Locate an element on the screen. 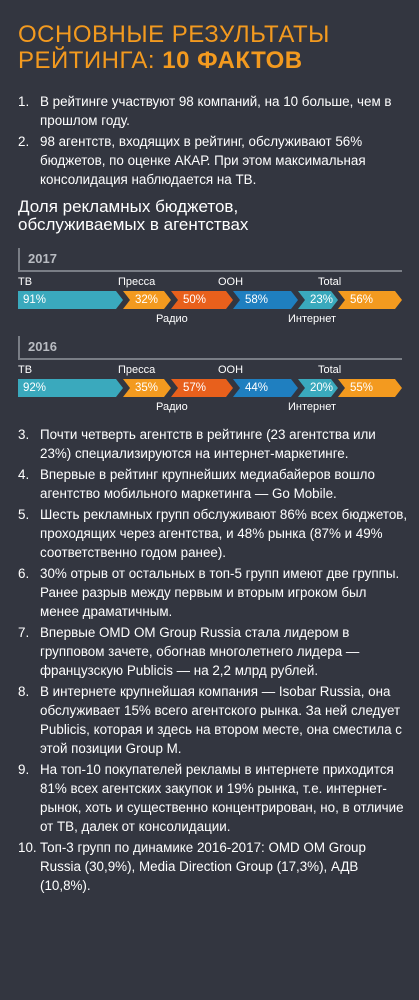  fact-number: 9. is located at coordinates (24, 769).